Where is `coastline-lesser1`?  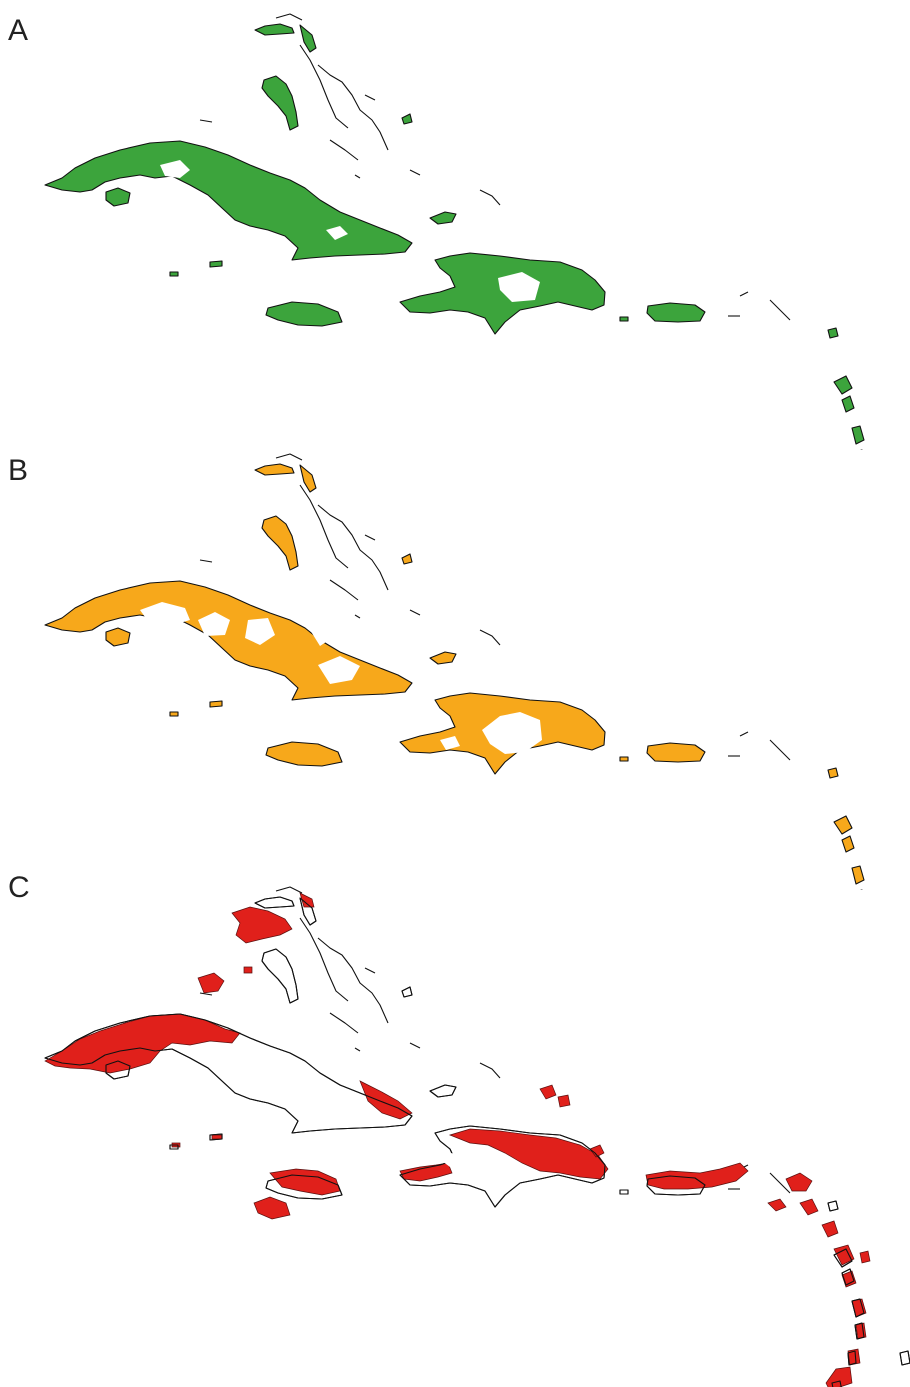
coastline-lesser1 is located at coordinates (843, 1258).